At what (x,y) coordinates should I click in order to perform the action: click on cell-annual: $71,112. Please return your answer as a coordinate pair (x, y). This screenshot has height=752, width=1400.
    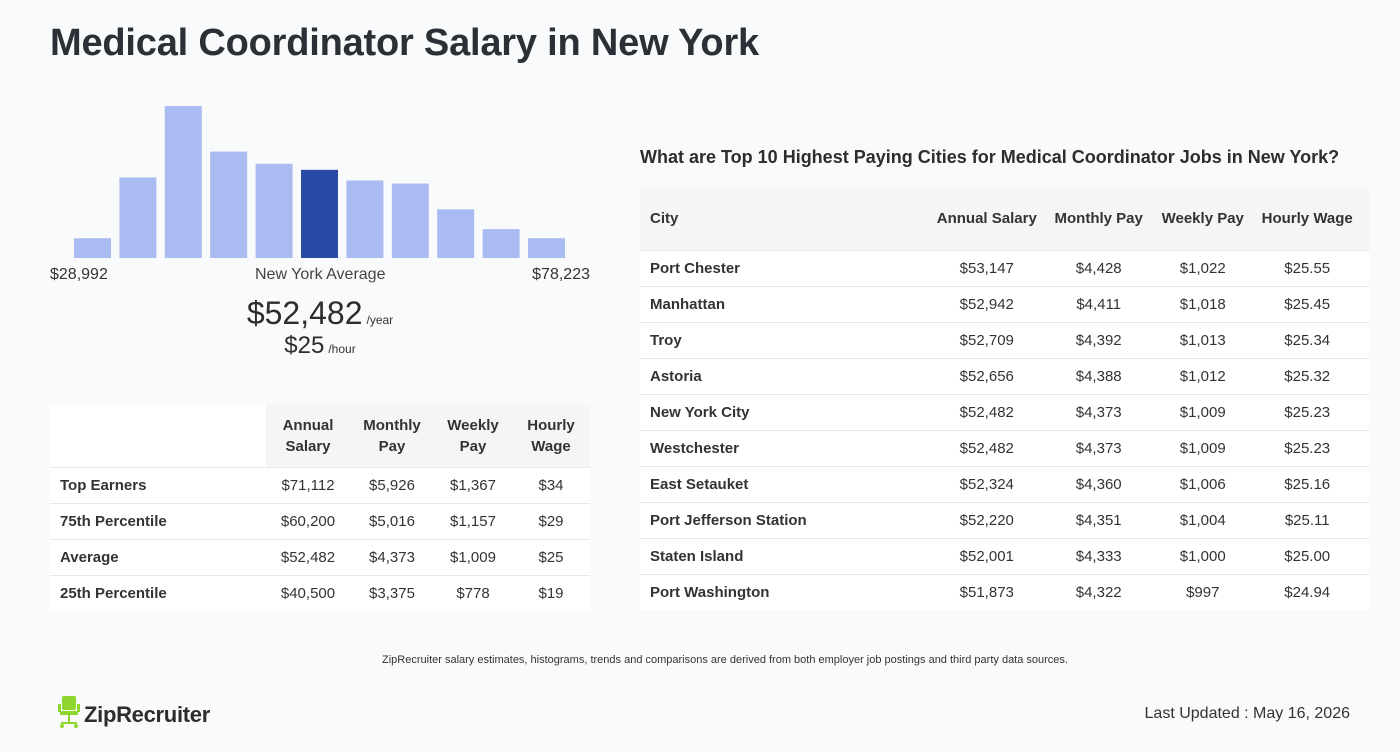
    Looking at the image, I should click on (308, 484).